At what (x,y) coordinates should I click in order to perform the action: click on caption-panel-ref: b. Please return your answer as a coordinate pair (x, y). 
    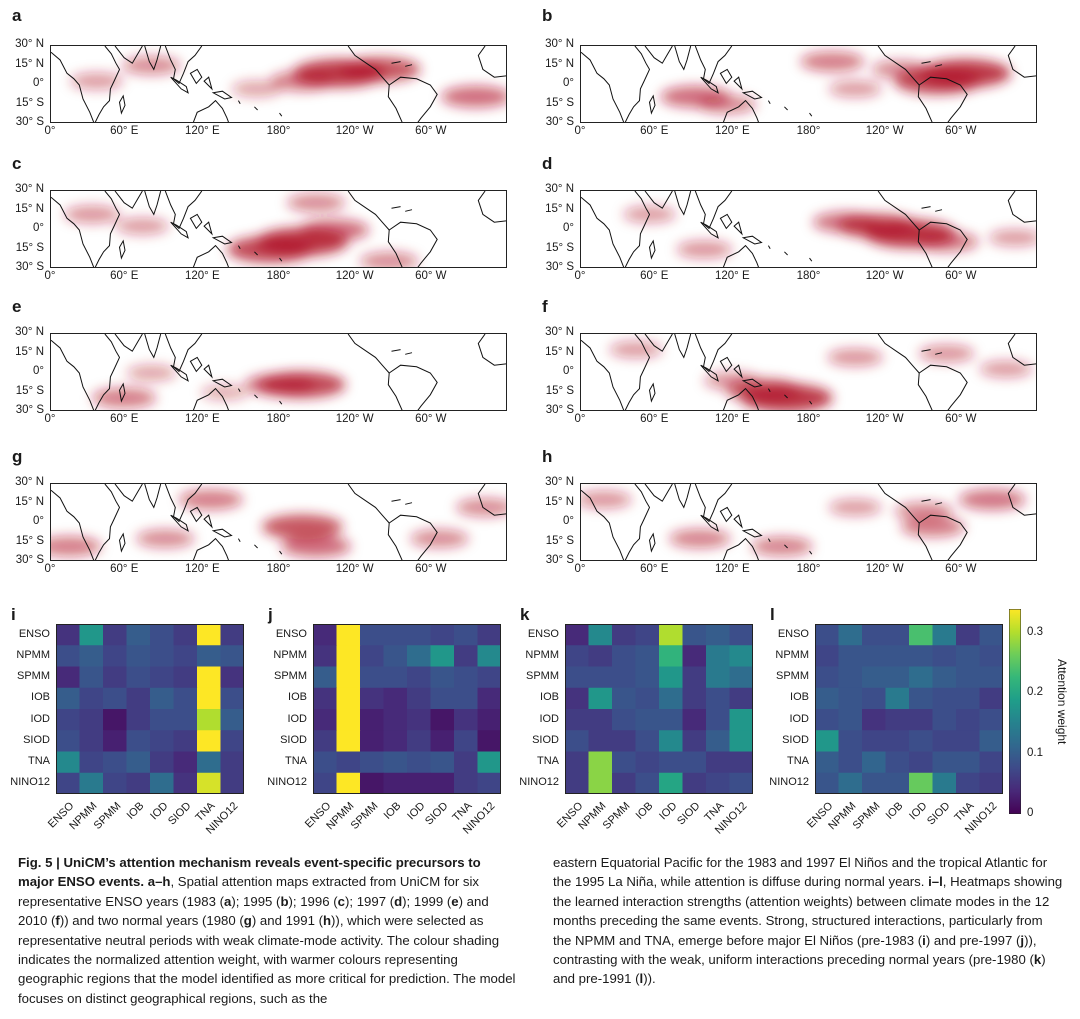
    Looking at the image, I should click on (284, 901).